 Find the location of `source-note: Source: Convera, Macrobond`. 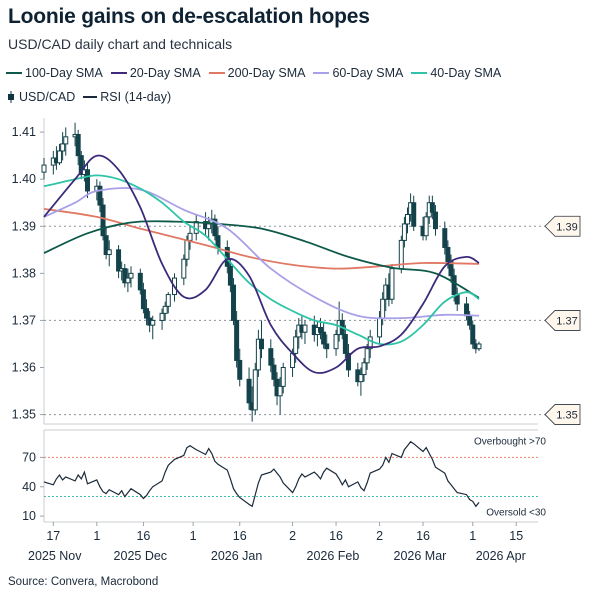

source-note: Source: Convera, Macrobond is located at coordinates (83, 582).